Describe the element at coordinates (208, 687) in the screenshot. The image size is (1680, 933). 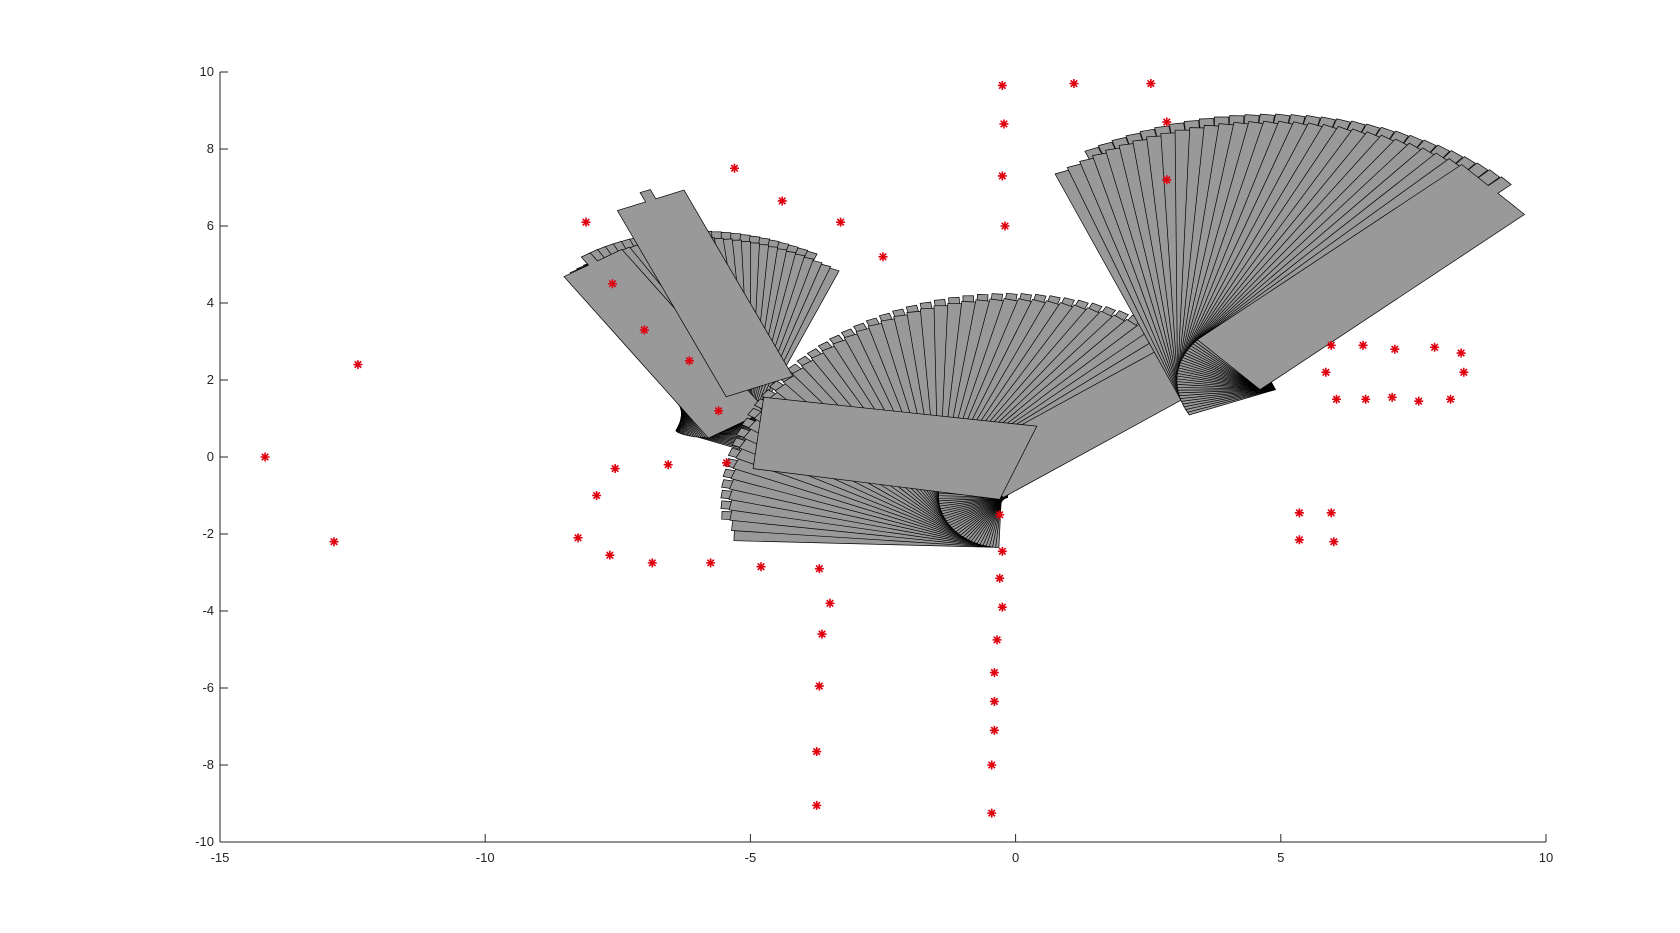
I see `y-tick-label: -6` at that location.